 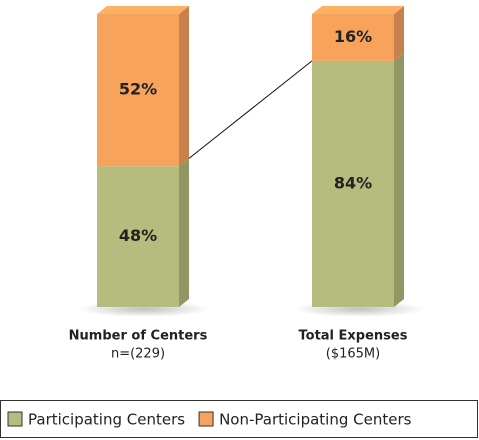 I want to click on data-label: 84%, so click(x=353, y=182).